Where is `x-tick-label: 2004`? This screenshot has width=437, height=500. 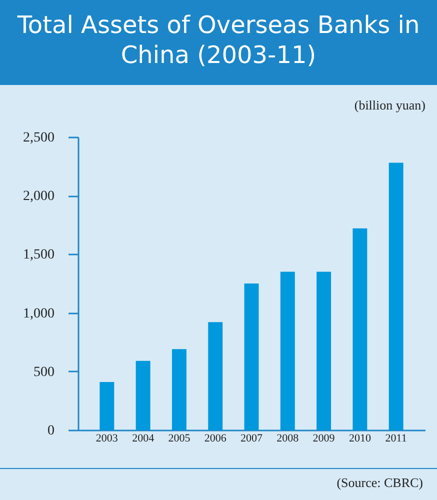
x-tick-label: 2004 is located at coordinates (143, 438).